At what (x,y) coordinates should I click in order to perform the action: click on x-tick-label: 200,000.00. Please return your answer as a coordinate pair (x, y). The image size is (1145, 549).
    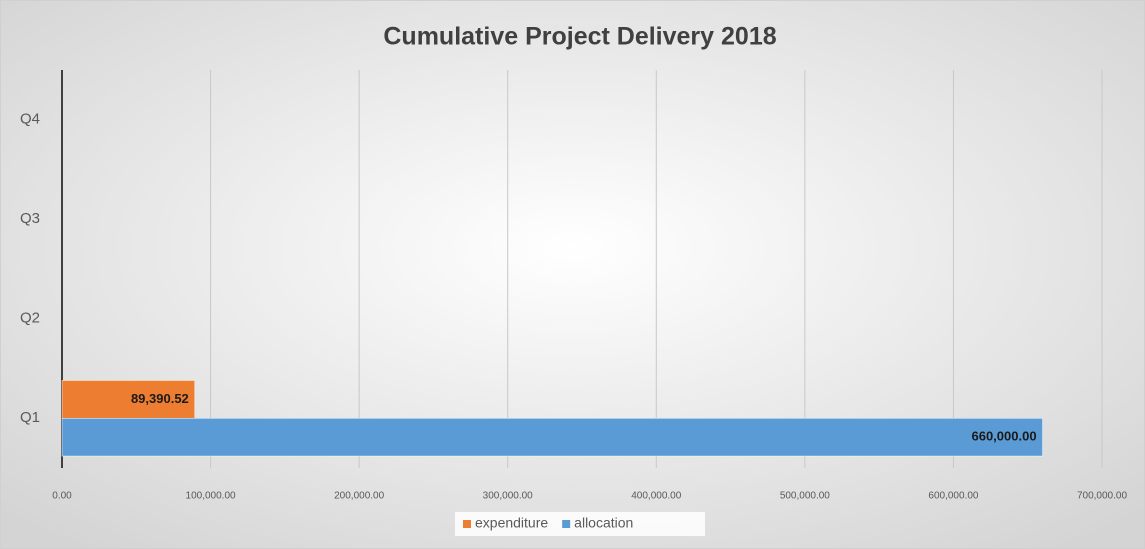
    Looking at the image, I should click on (359, 496).